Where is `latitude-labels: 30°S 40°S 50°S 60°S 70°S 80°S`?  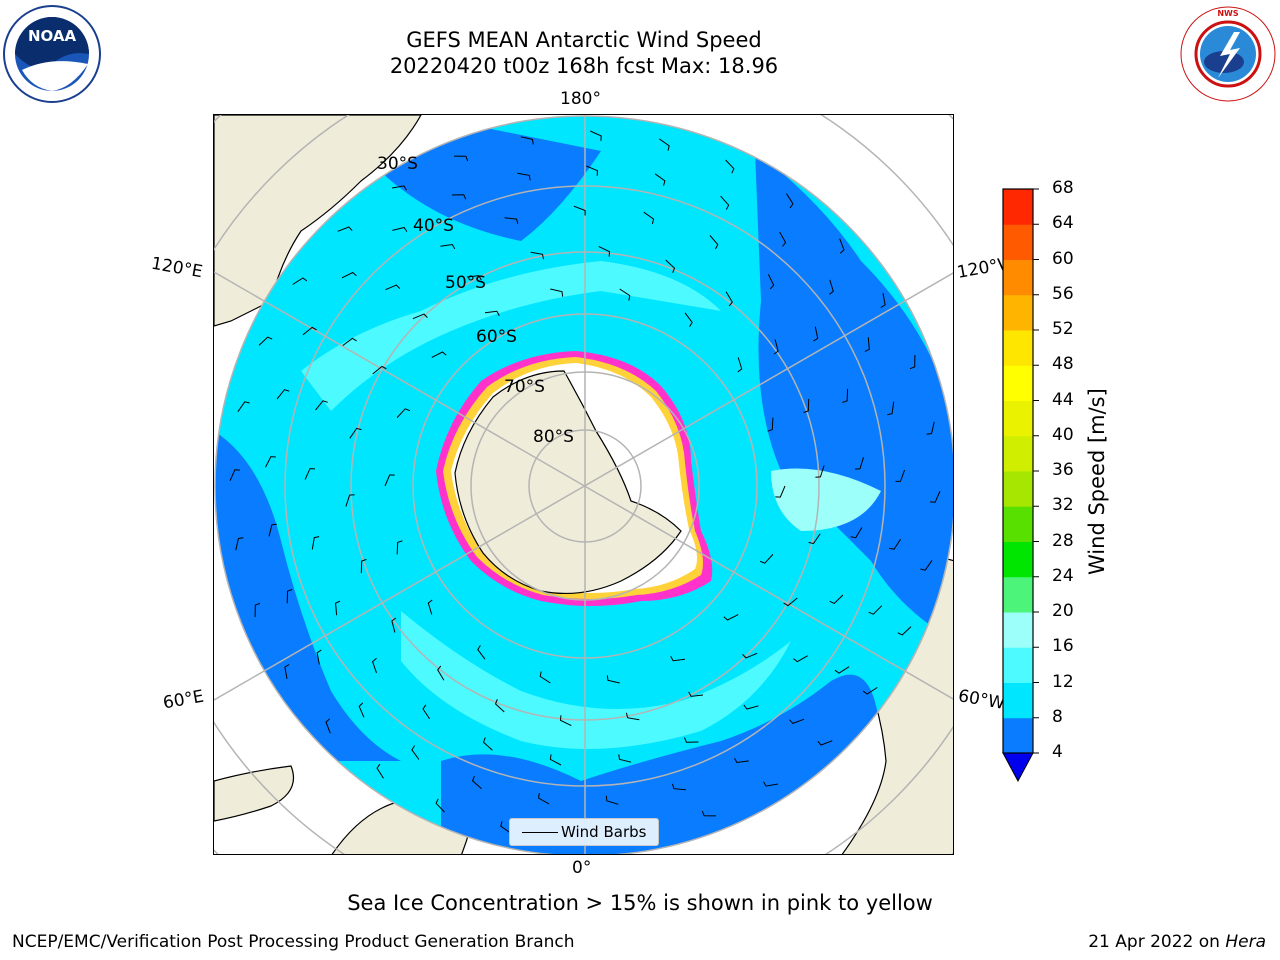 latitude-labels: 30°S 40°S 50°S 60°S 70°S 80°S is located at coordinates (475, 300).